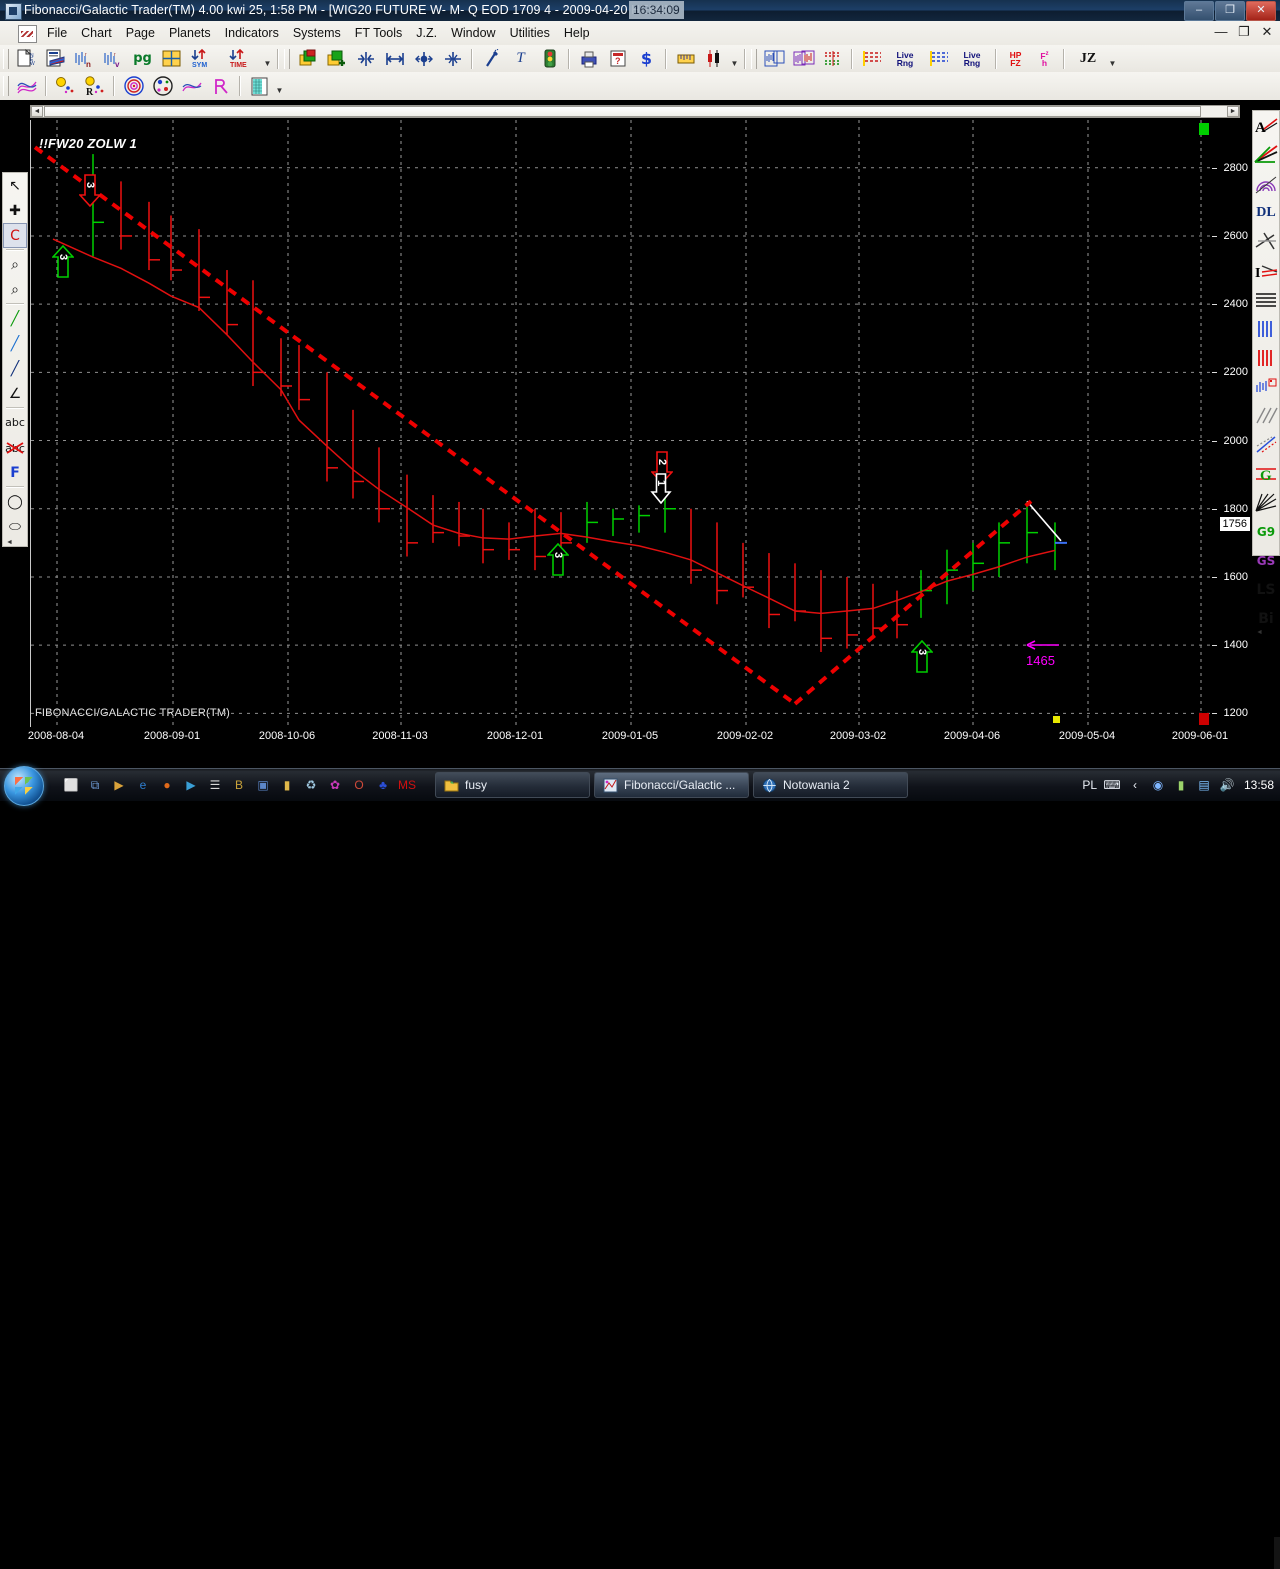 This screenshot has height=1569, width=1280. I want to click on bitcoin-app-icon: B, so click(238, 785).